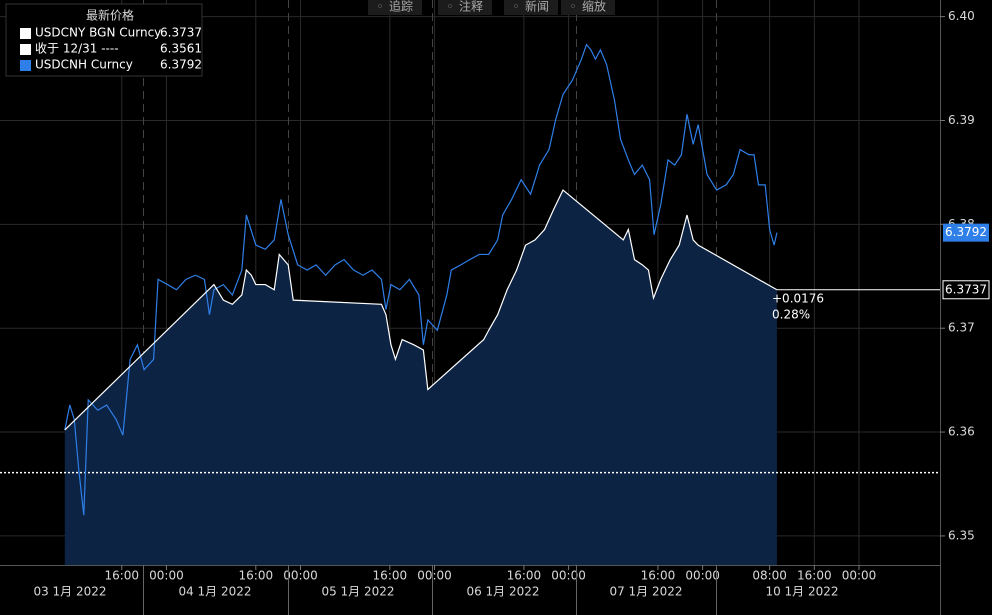  Describe the element at coordinates (502, 592) in the screenshot. I see `x-group-label: 06 1月 2022` at that location.